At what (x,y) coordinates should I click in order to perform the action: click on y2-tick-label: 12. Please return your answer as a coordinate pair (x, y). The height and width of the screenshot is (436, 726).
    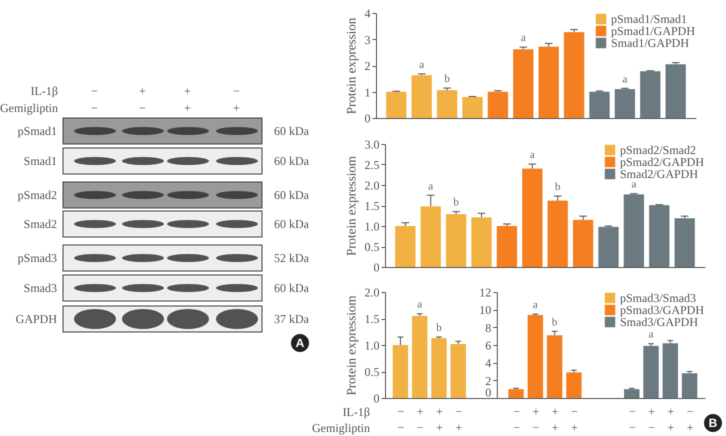
    Looking at the image, I should click on (485, 293).